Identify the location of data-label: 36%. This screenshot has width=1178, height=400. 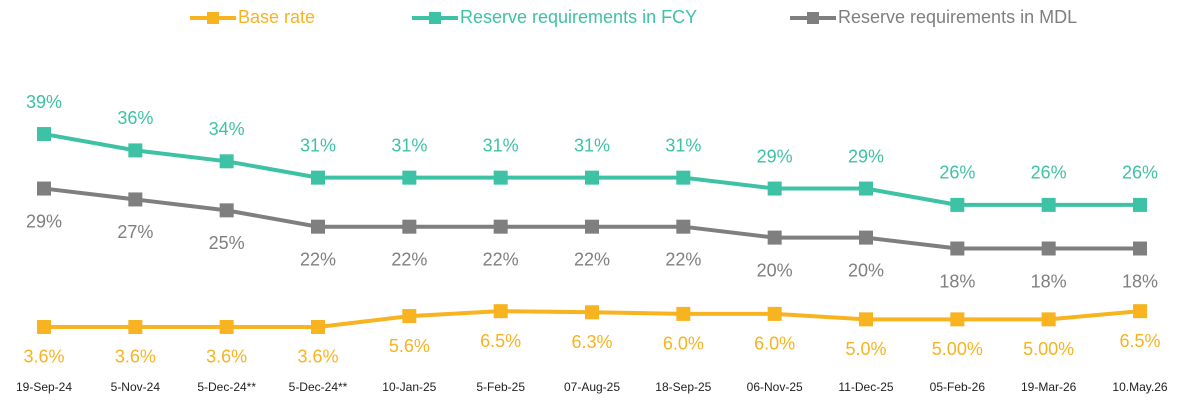
(135, 118).